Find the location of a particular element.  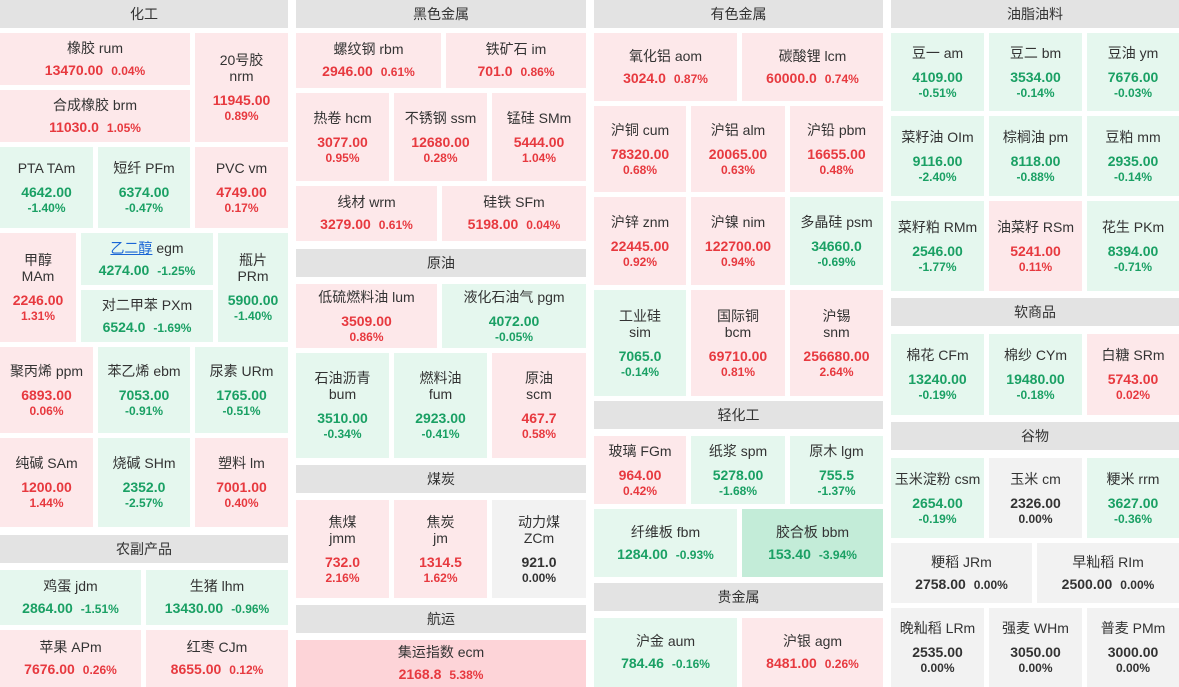

contract-tile: 玻璃 FGm 964.00 0.42% is located at coordinates (640, 470).